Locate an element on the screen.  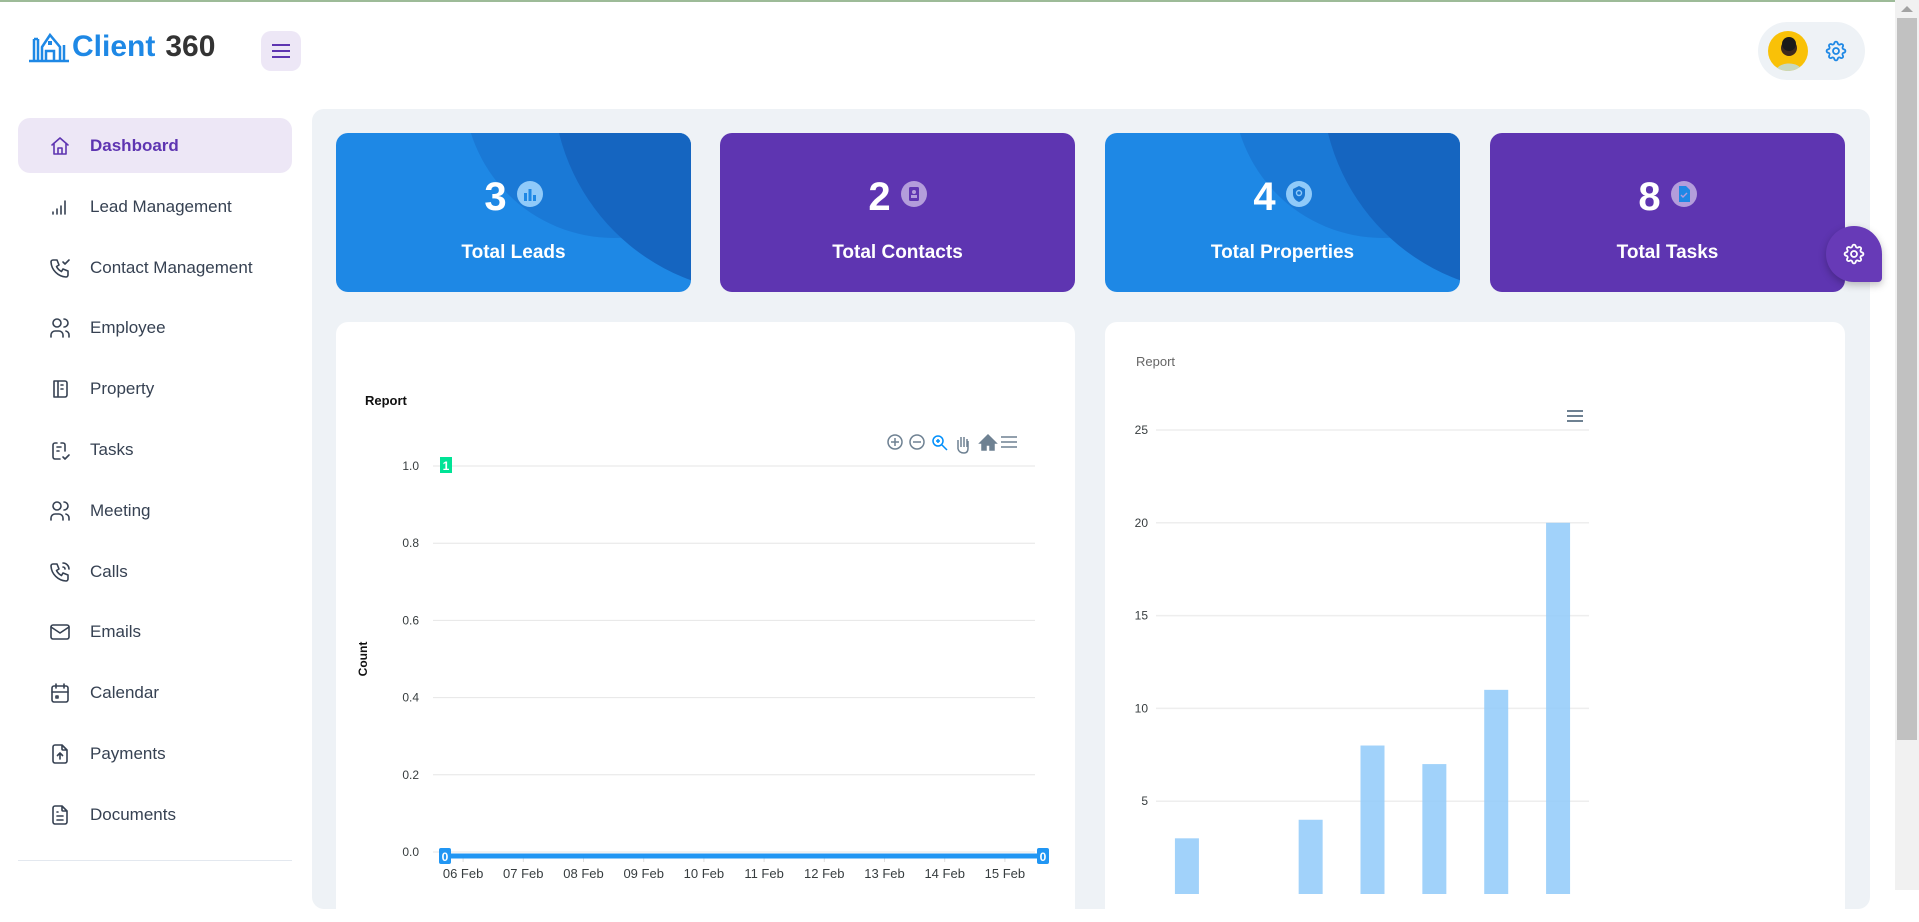
selection-zoom-icon is located at coordinates (940, 443).